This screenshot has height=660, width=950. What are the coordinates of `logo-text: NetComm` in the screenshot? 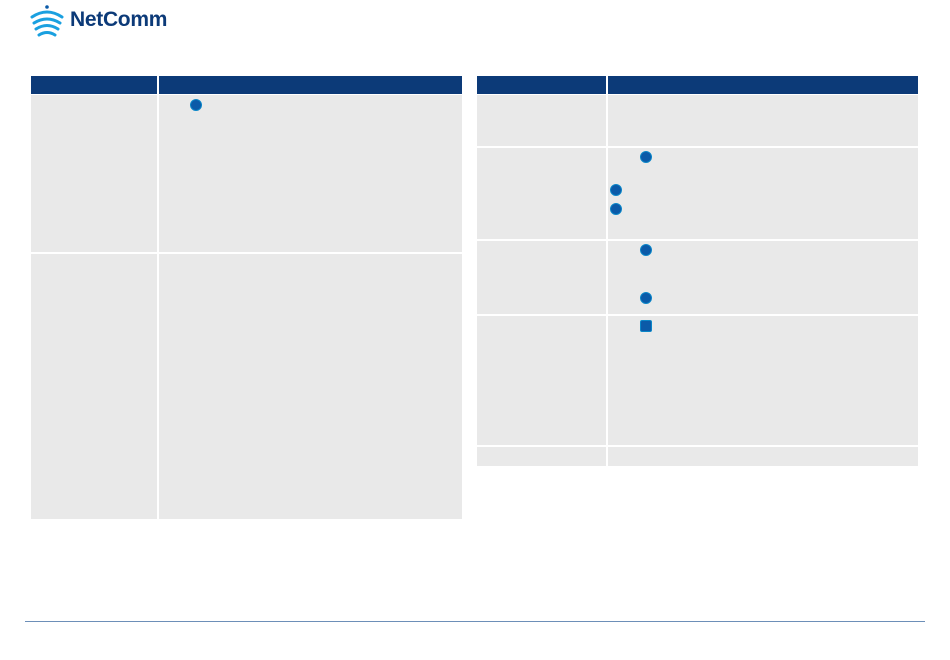 It's located at (119, 19).